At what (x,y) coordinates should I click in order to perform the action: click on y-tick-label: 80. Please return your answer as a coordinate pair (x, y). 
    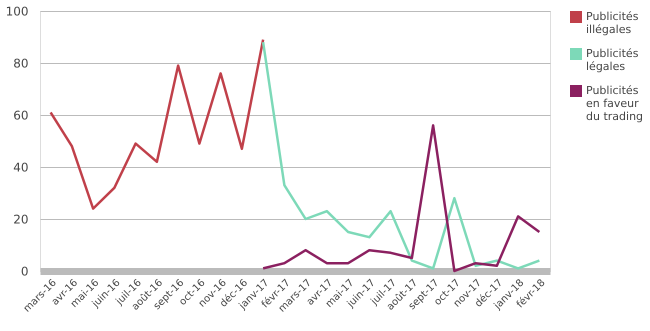
    Looking at the image, I should click on (20, 63).